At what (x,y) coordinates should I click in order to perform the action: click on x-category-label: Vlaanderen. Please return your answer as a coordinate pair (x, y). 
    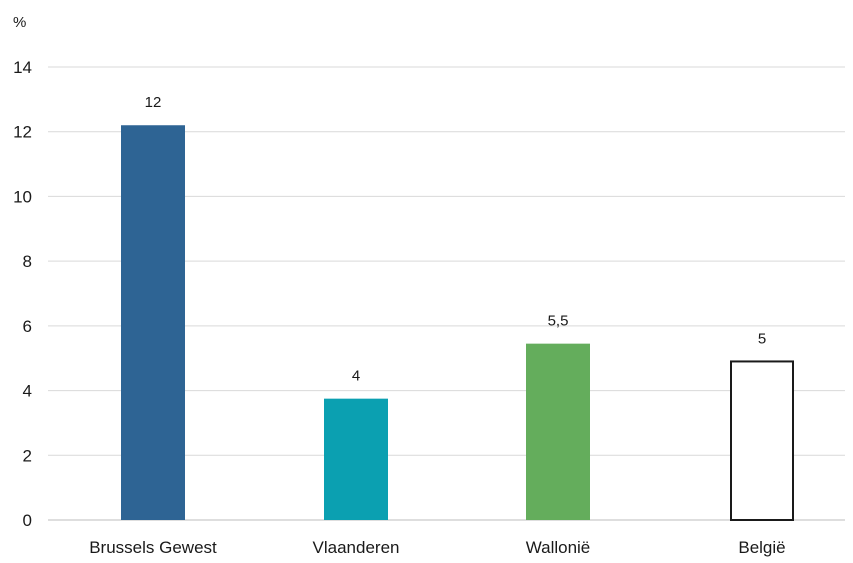
    Looking at the image, I should click on (356, 547).